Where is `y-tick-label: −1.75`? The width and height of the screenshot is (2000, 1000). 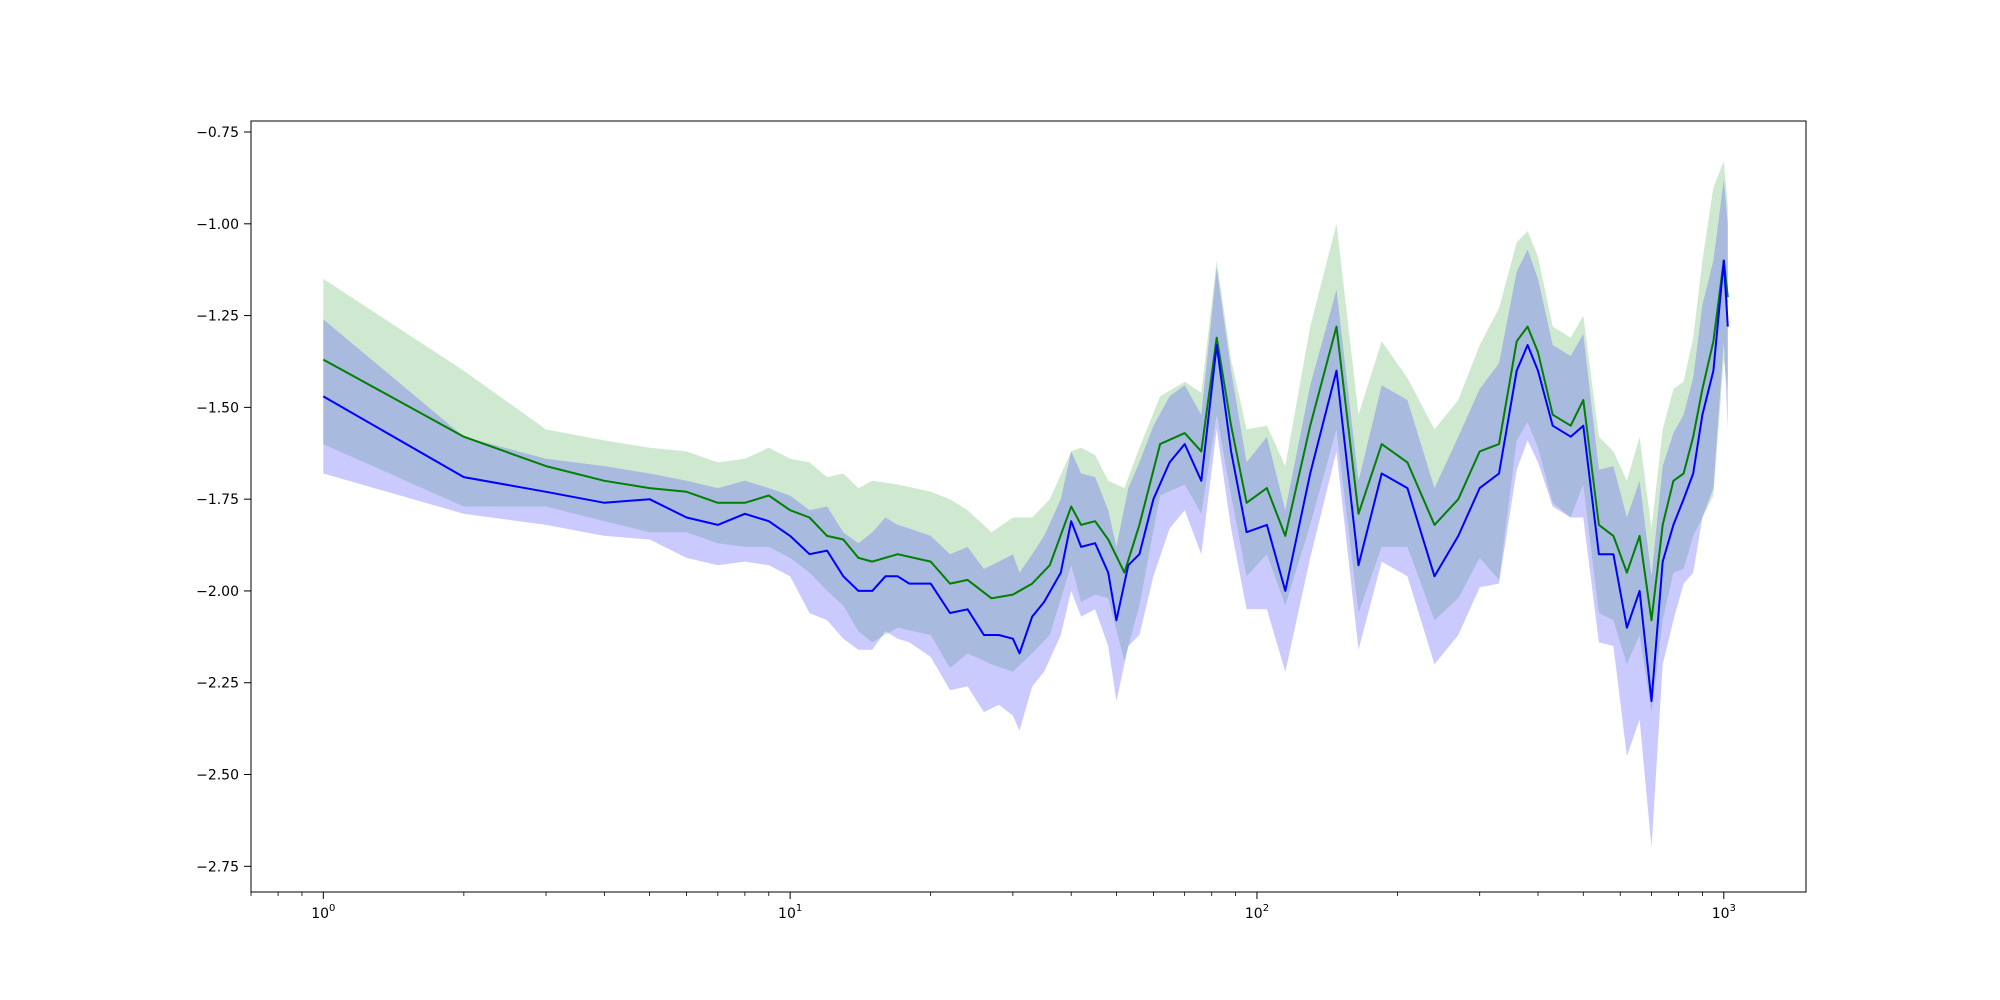 y-tick-label: −1.75 is located at coordinates (217, 500).